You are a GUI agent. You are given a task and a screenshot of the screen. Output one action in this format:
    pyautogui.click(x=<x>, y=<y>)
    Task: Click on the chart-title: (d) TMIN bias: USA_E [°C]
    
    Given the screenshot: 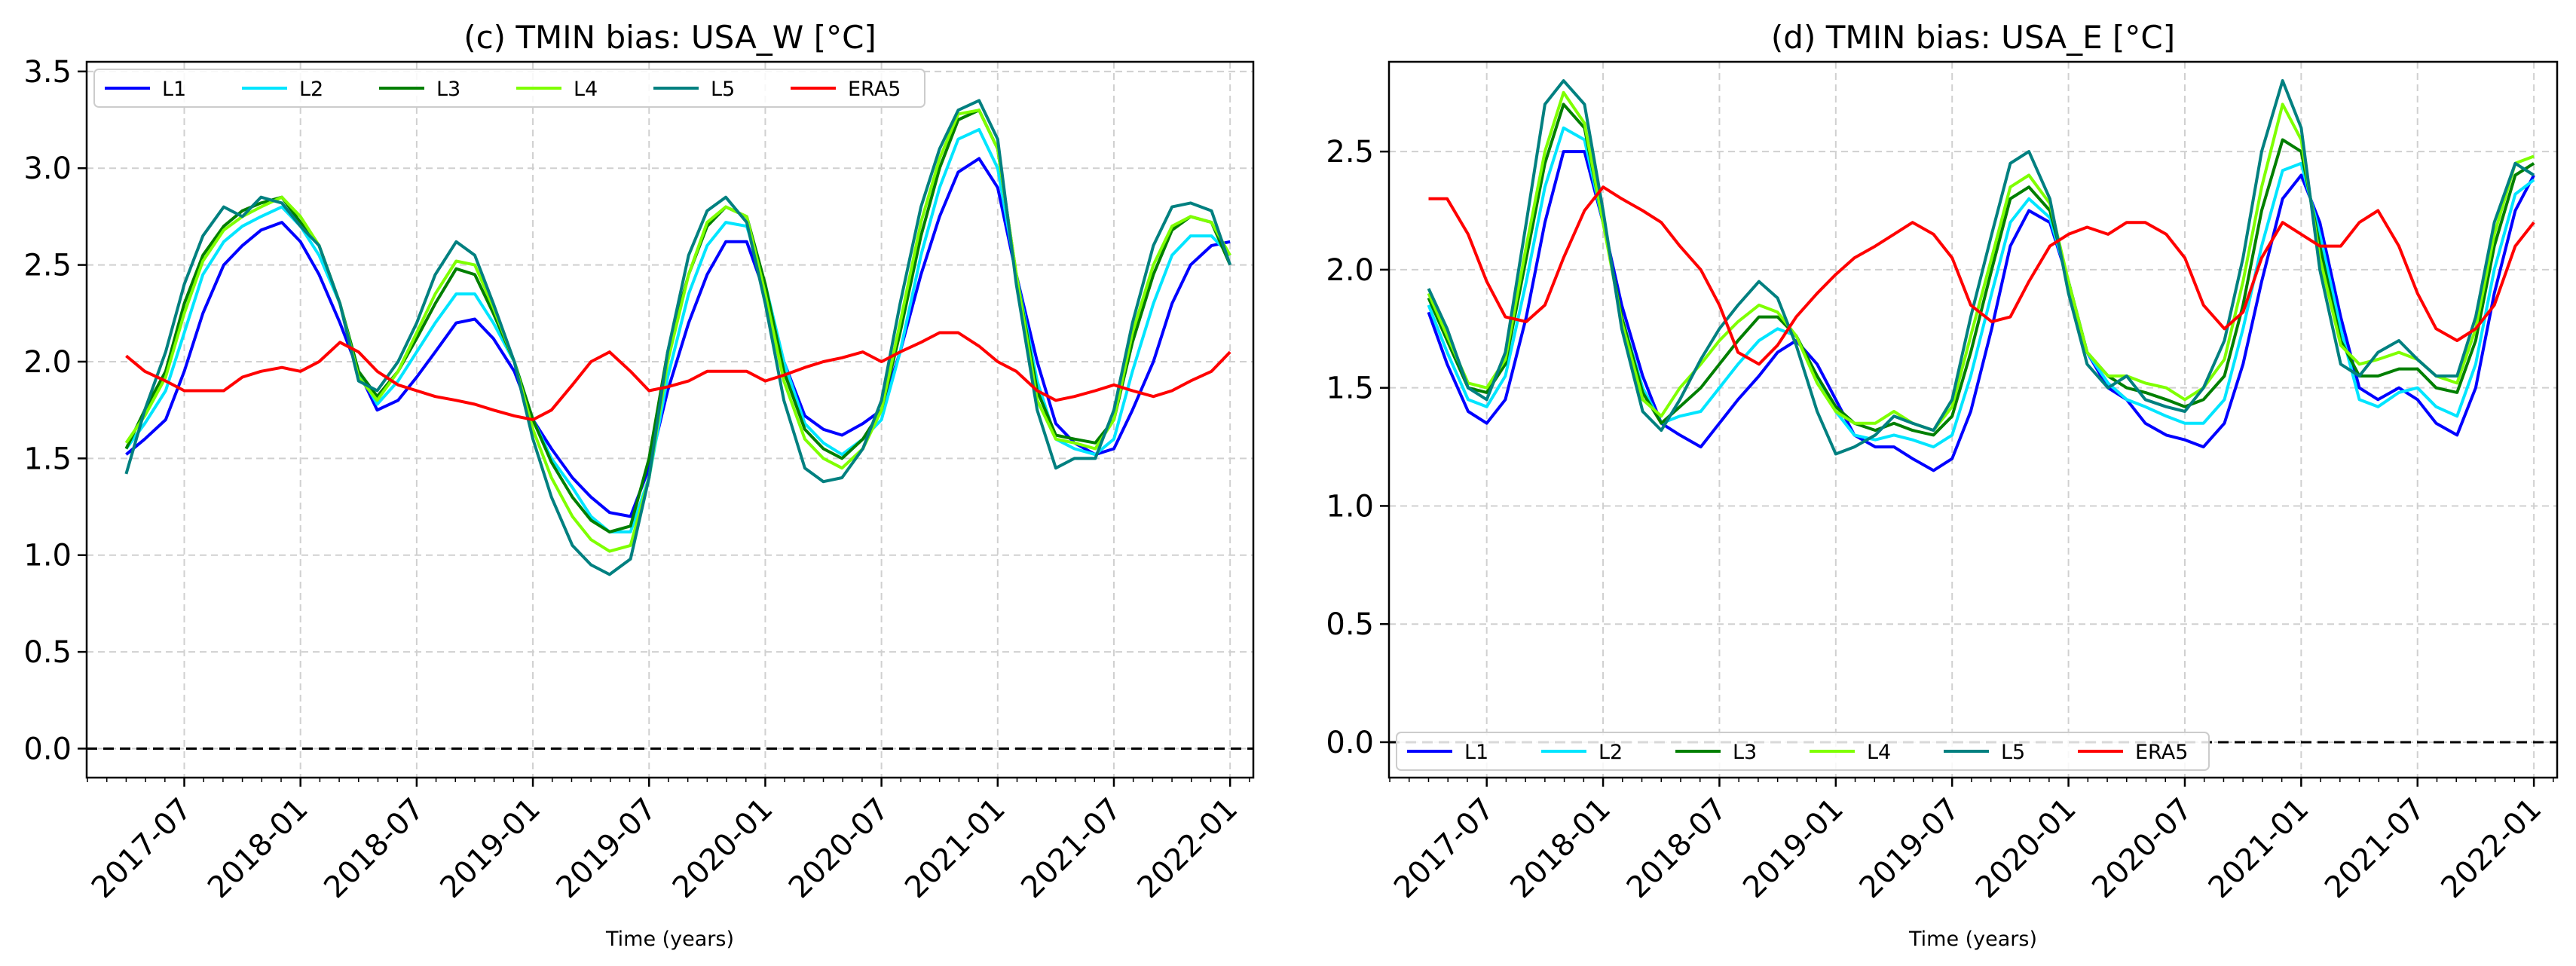 What is the action you would take?
    pyautogui.click(x=1973, y=37)
    